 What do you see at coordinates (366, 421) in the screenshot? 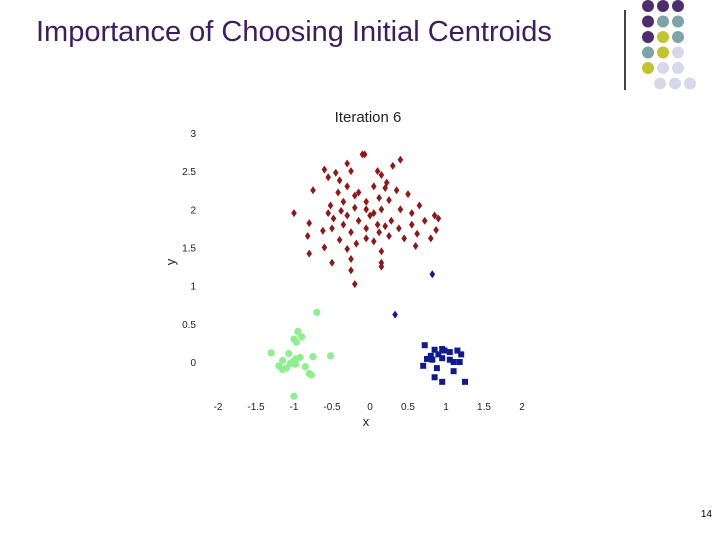
I see `x-axis-label: x` at bounding box center [366, 421].